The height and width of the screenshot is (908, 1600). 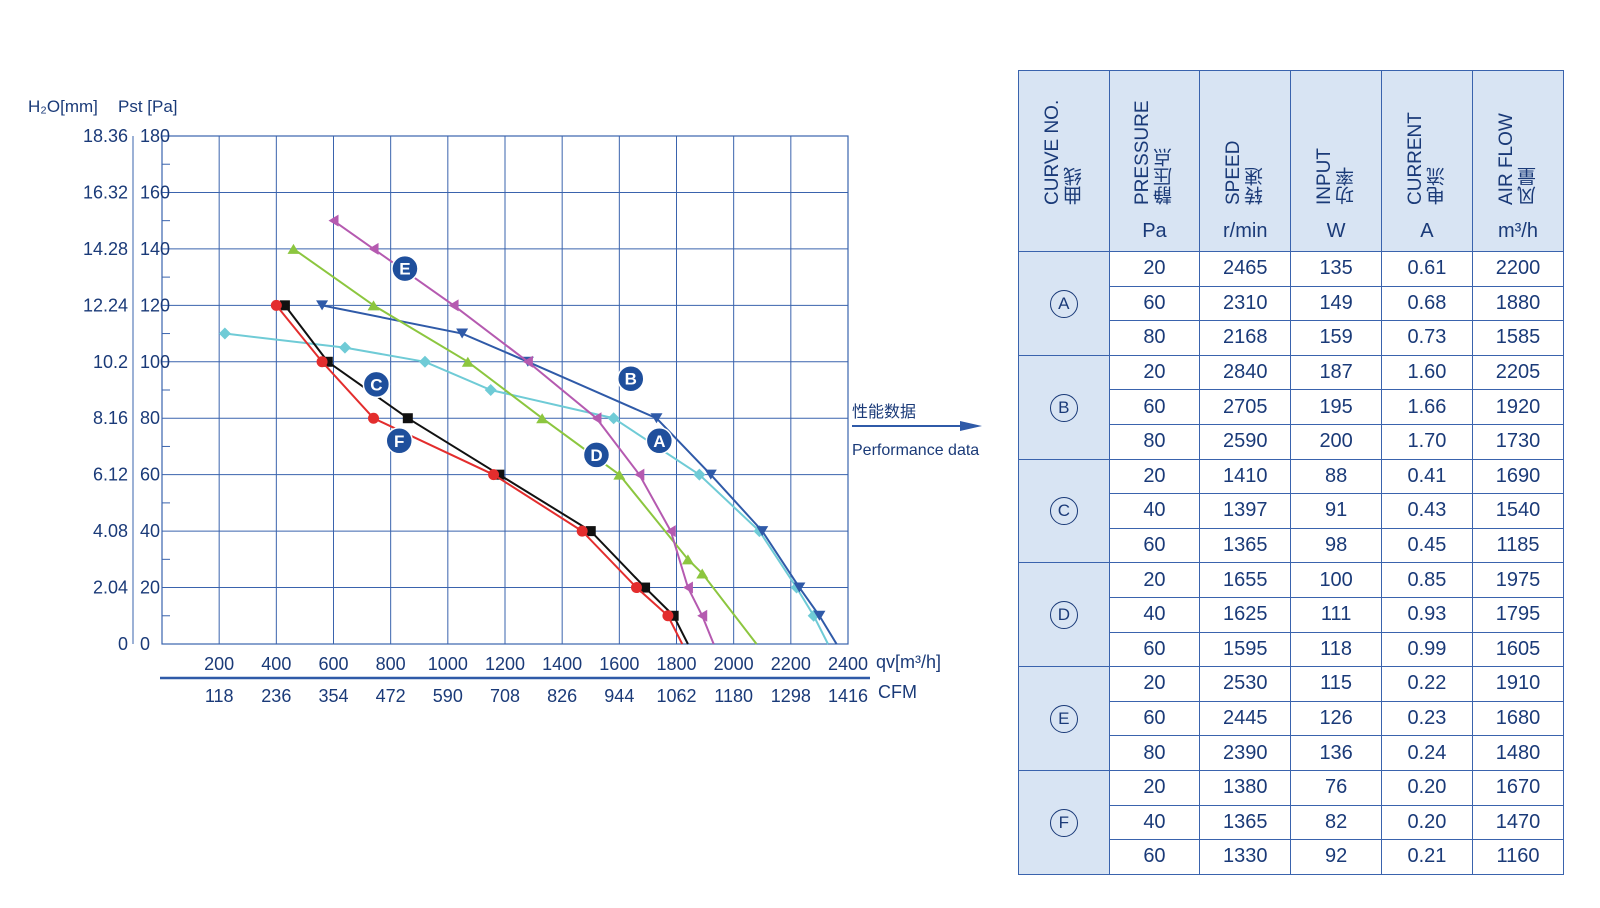 What do you see at coordinates (1427, 545) in the screenshot?
I see `table-cell: 0.45` at bounding box center [1427, 545].